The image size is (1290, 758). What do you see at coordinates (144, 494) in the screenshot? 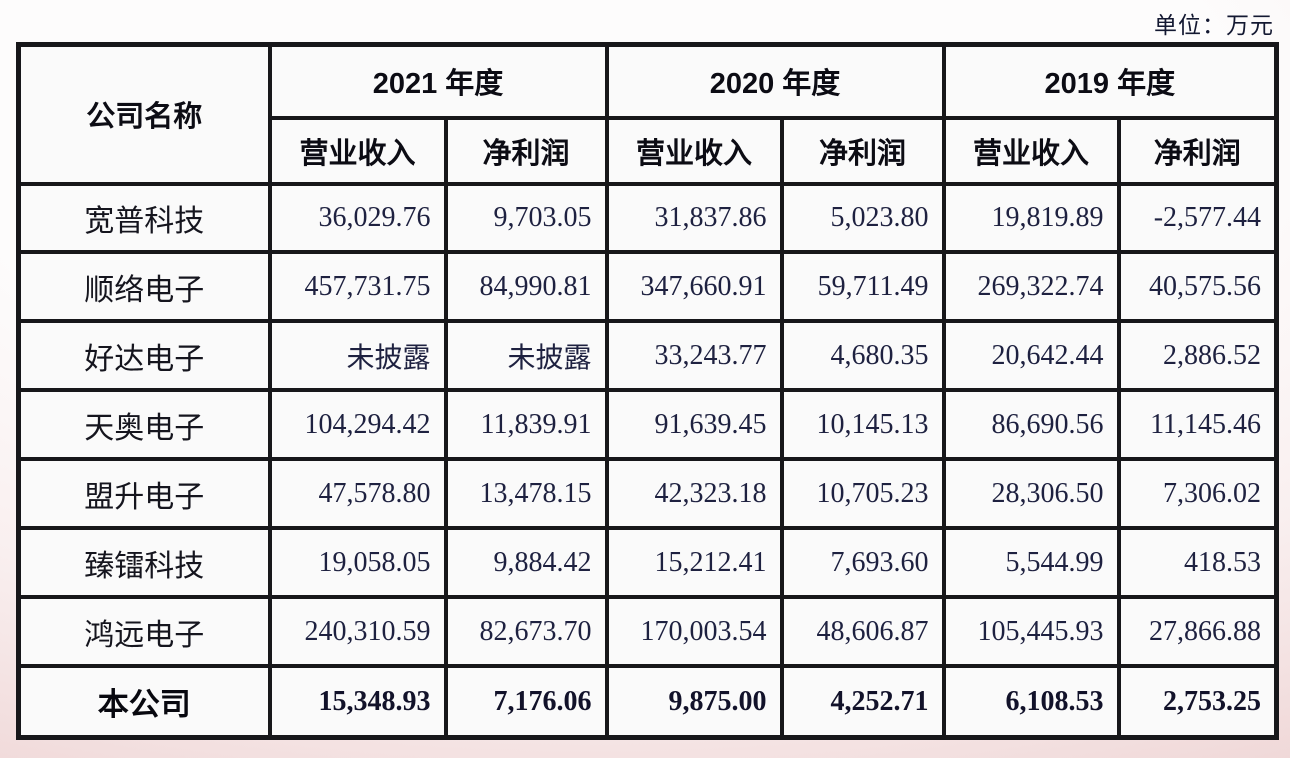
I see `company-name-cell: 盟升电子` at bounding box center [144, 494].